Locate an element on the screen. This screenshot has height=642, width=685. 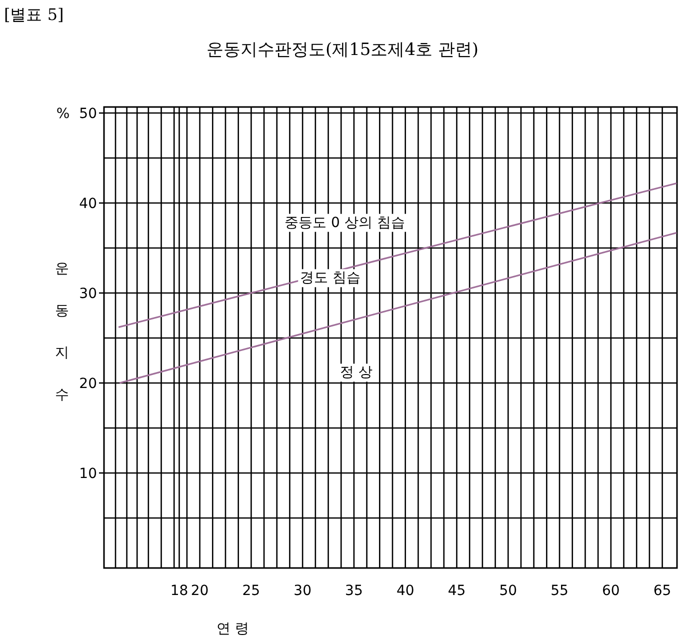
ytick: 30 is located at coordinates (88, 294).